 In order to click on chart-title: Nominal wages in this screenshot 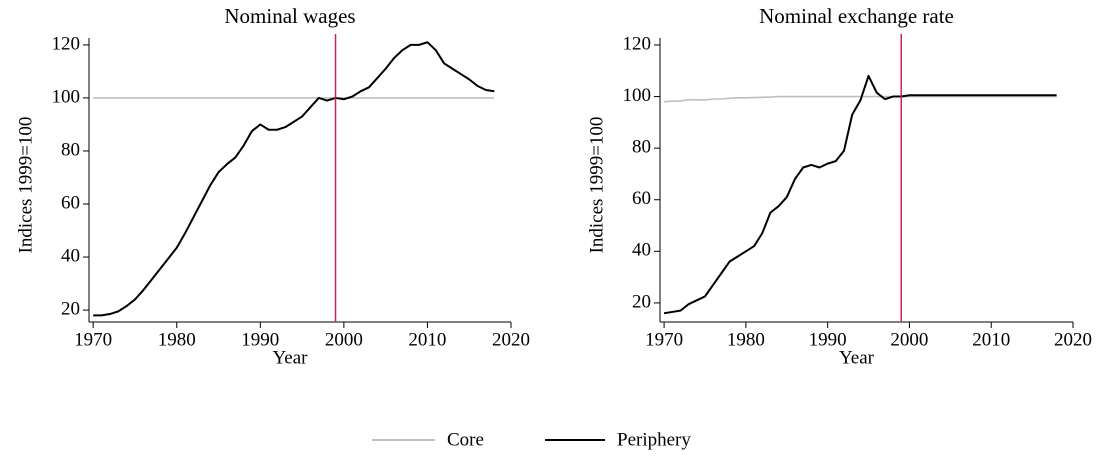, I will do `click(289, 16)`.